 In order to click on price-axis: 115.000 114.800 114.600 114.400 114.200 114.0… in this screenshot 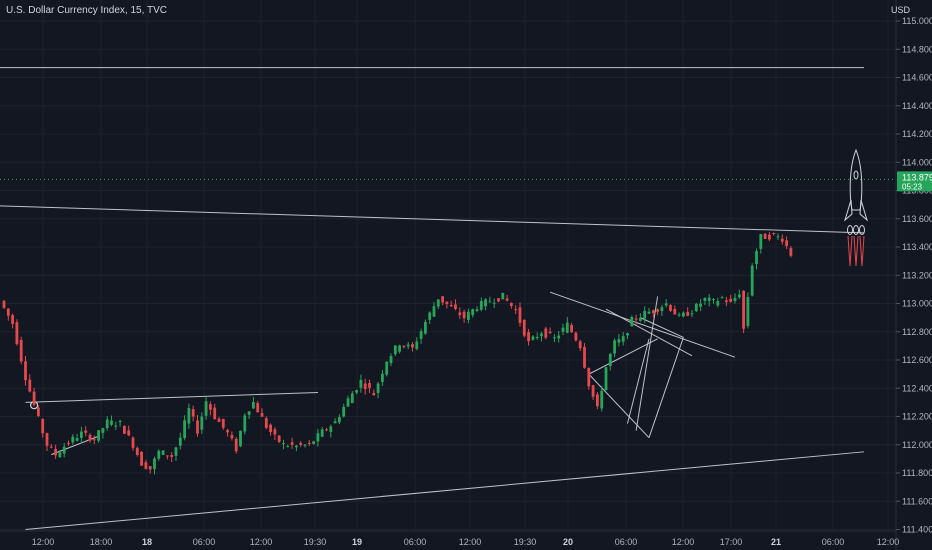, I will do `click(914, 275)`.